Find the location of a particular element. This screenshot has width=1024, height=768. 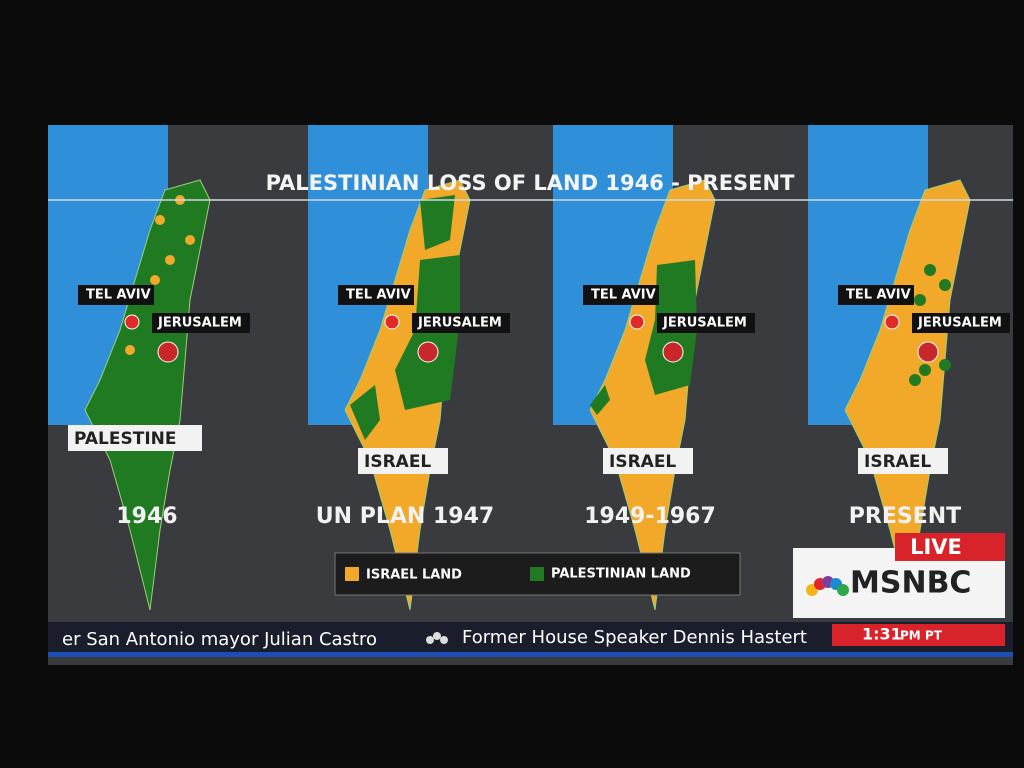

legend: ISRAEL LAND PALESTINIAN LAND is located at coordinates (537, 574).